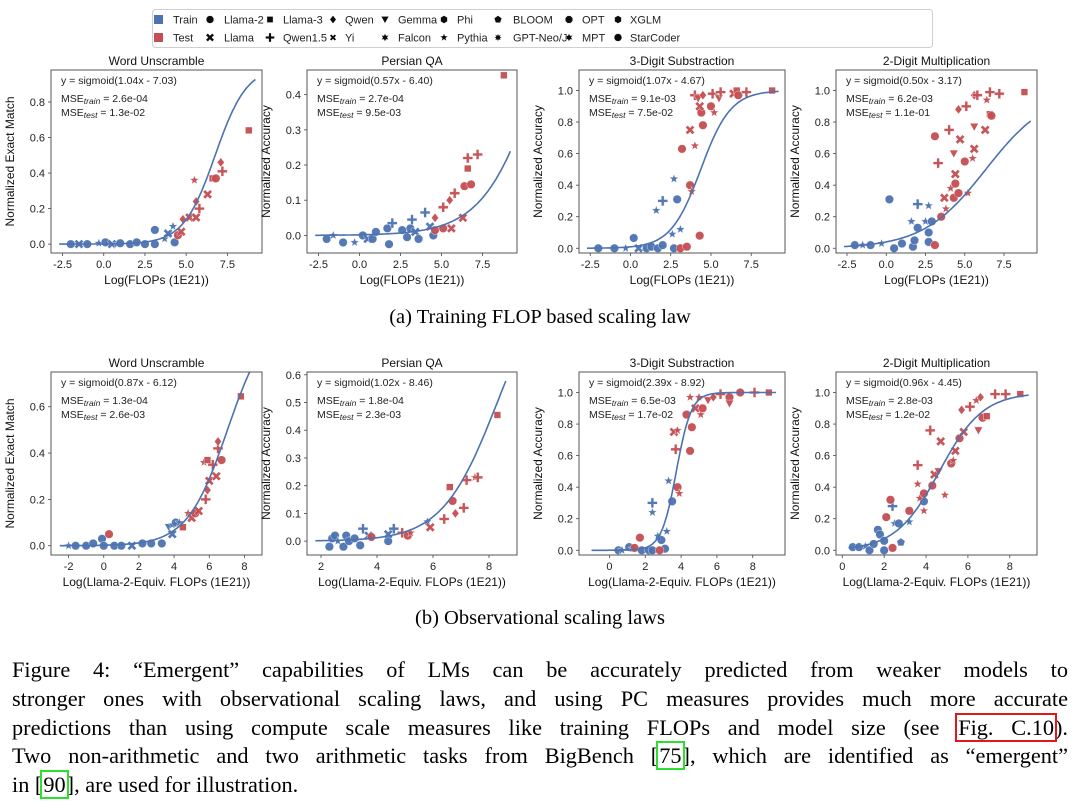 This screenshot has width=1080, height=808. What do you see at coordinates (593, 21) in the screenshot?
I see `legend-label: OPT` at bounding box center [593, 21].